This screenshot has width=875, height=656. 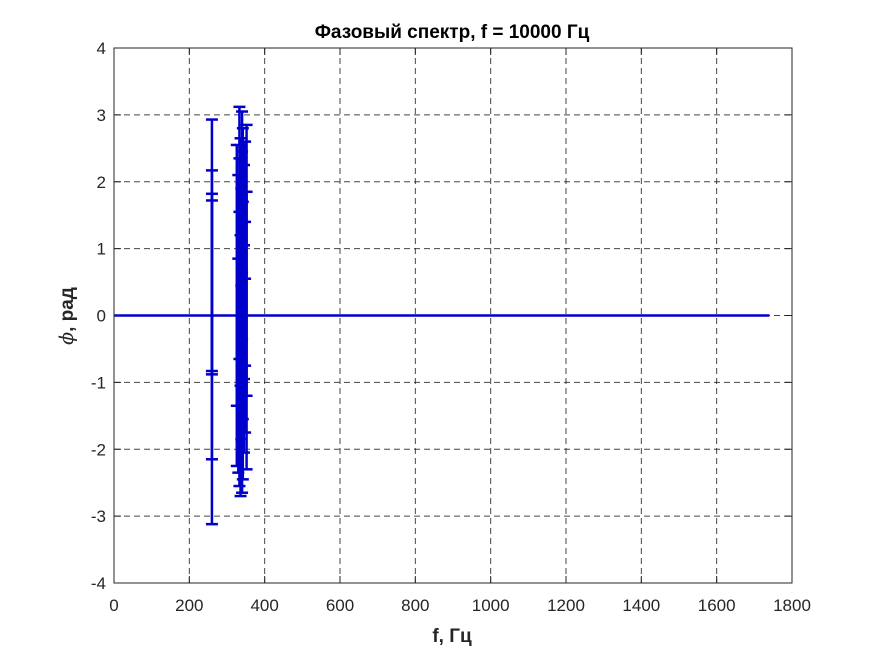 What do you see at coordinates (101, 249) in the screenshot?
I see `y-tick-label: 1` at bounding box center [101, 249].